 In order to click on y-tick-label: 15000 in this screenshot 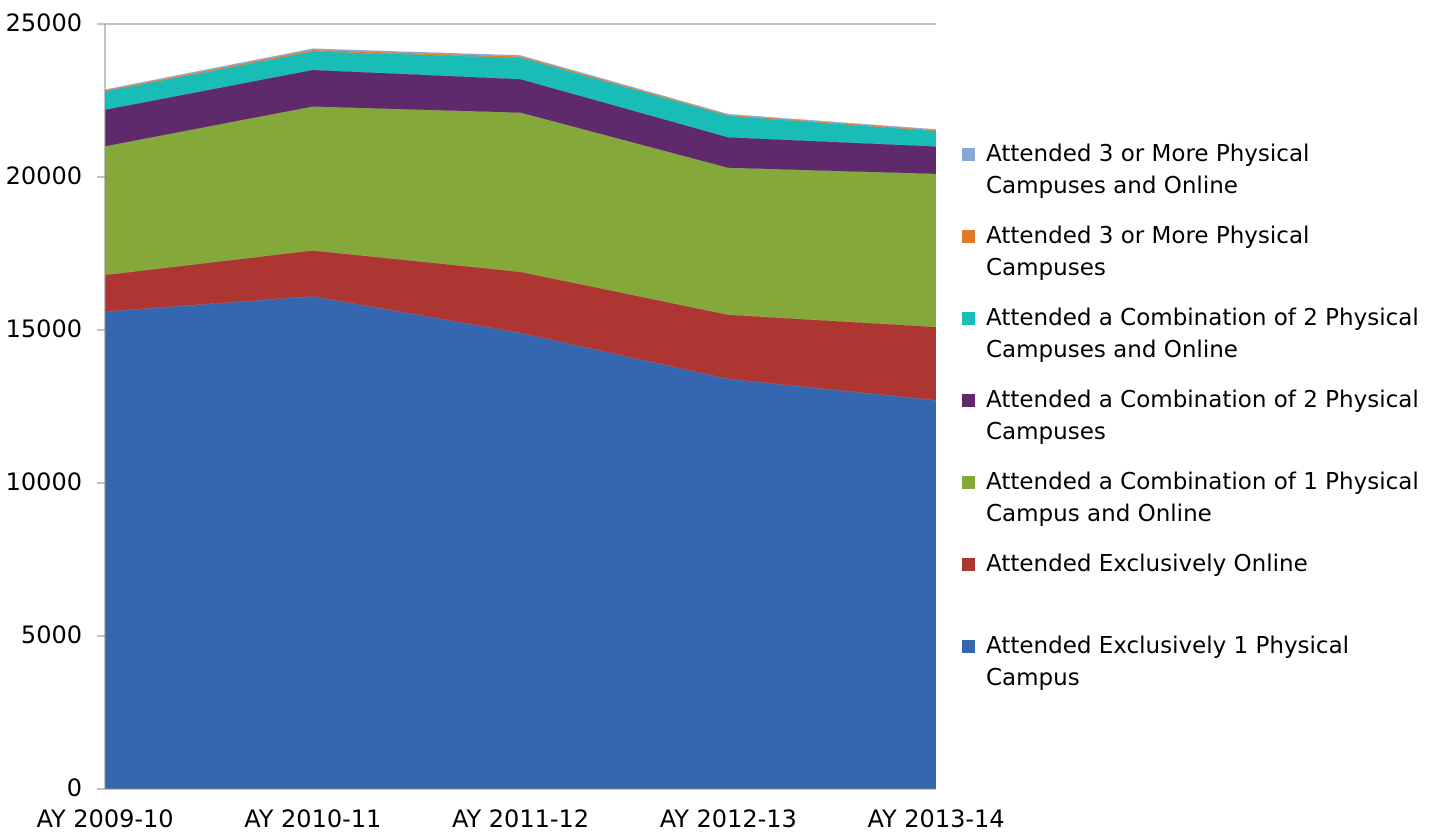, I will do `click(44, 329)`.